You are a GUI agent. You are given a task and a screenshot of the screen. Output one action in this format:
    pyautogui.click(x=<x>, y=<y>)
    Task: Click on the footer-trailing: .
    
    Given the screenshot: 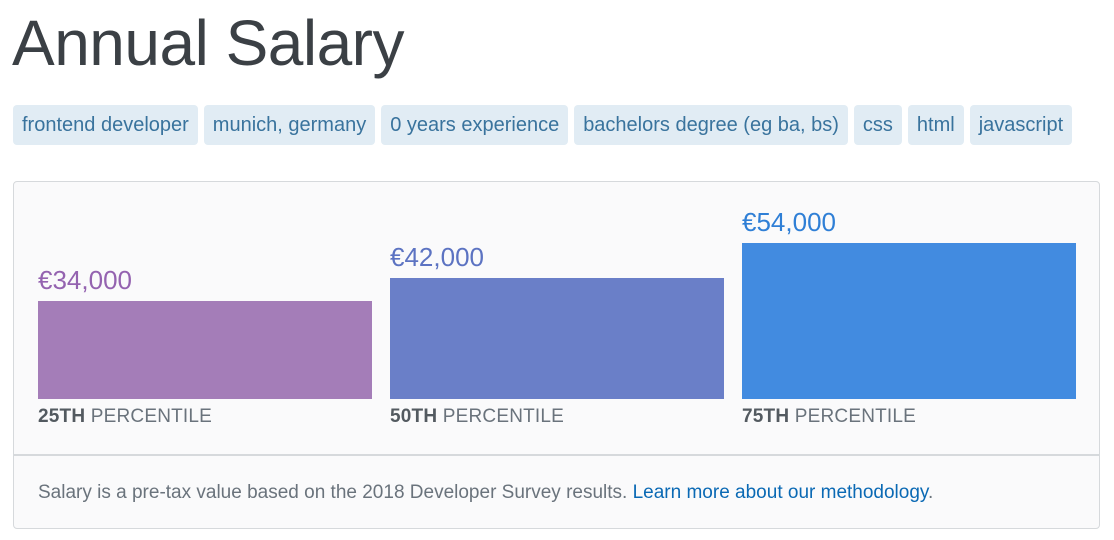 What is the action you would take?
    pyautogui.click(x=931, y=492)
    